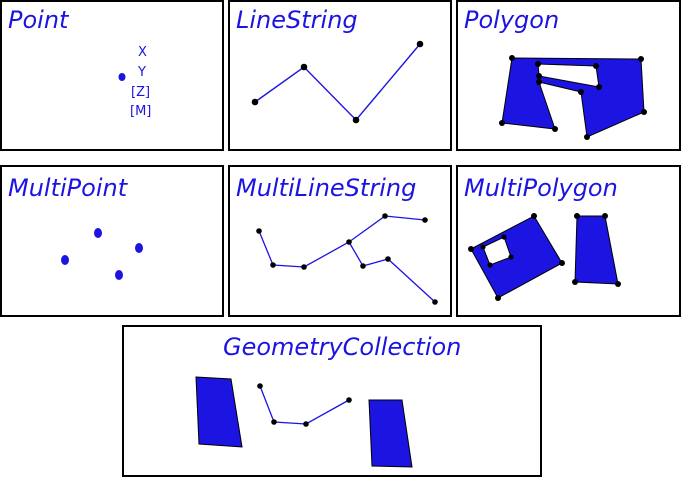 This screenshot has height=479, width=681. What do you see at coordinates (512, 20) in the screenshot?
I see `panel-title-polygon: Polygon` at bounding box center [512, 20].